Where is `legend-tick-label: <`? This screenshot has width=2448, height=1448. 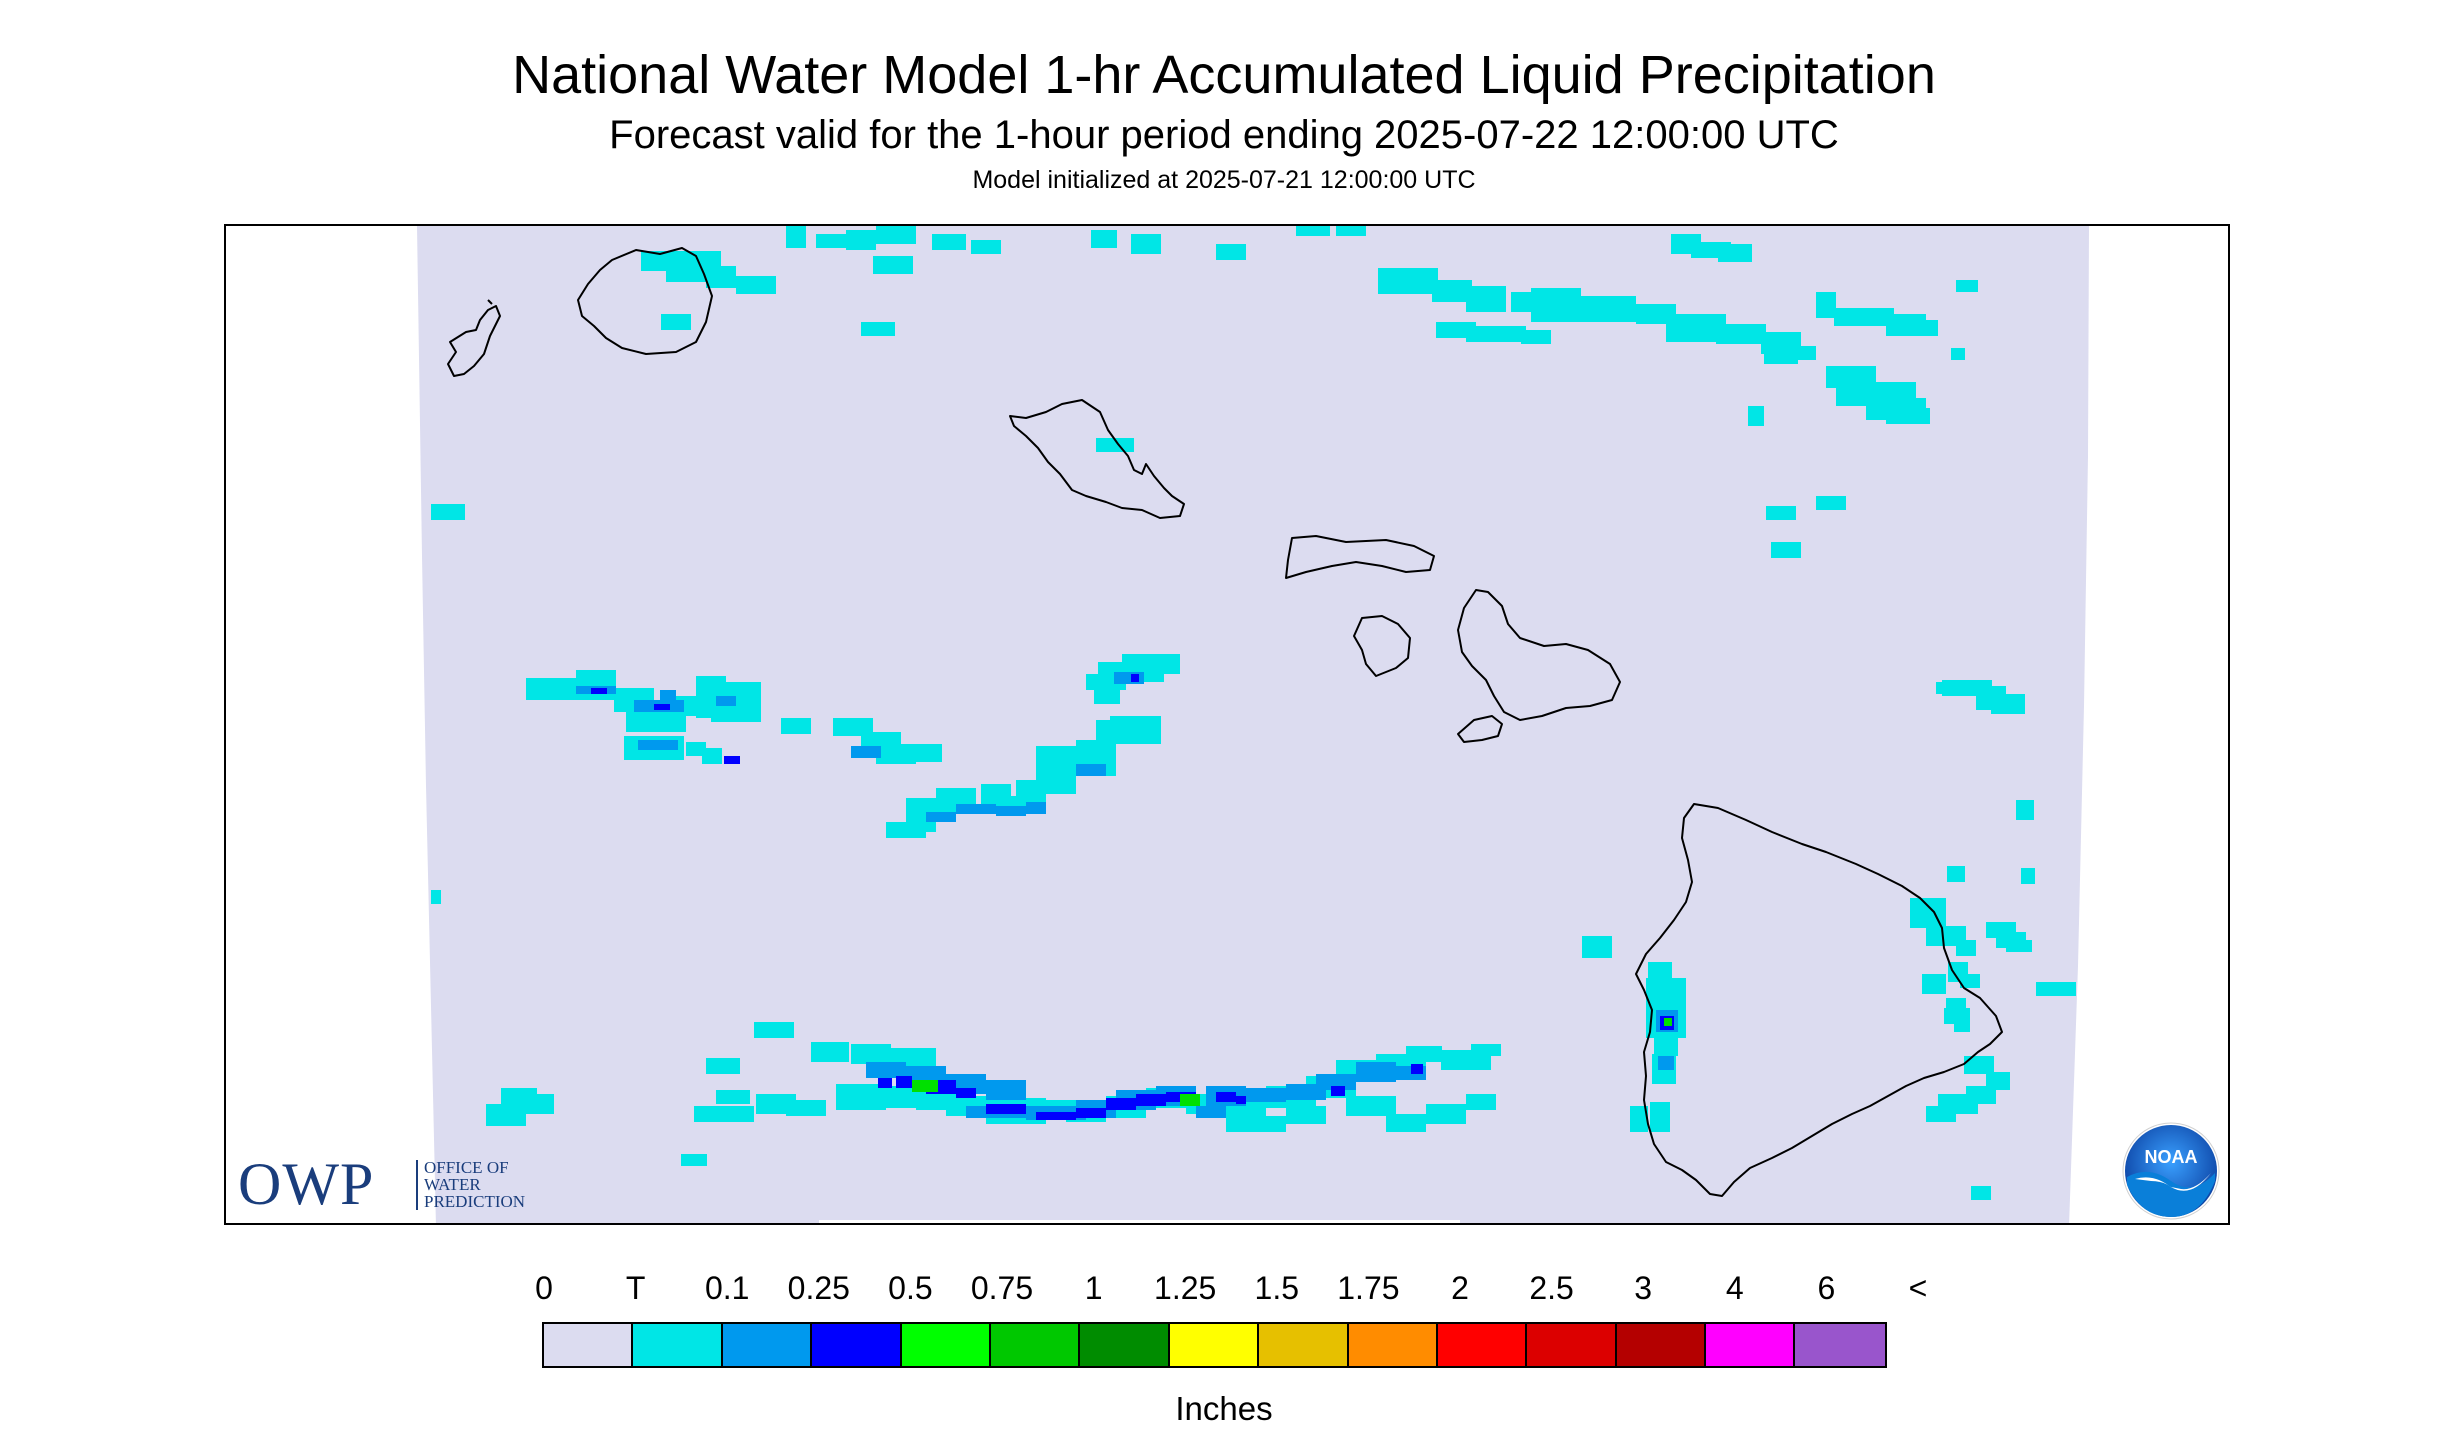 legend-tick-label: < is located at coordinates (1918, 1288).